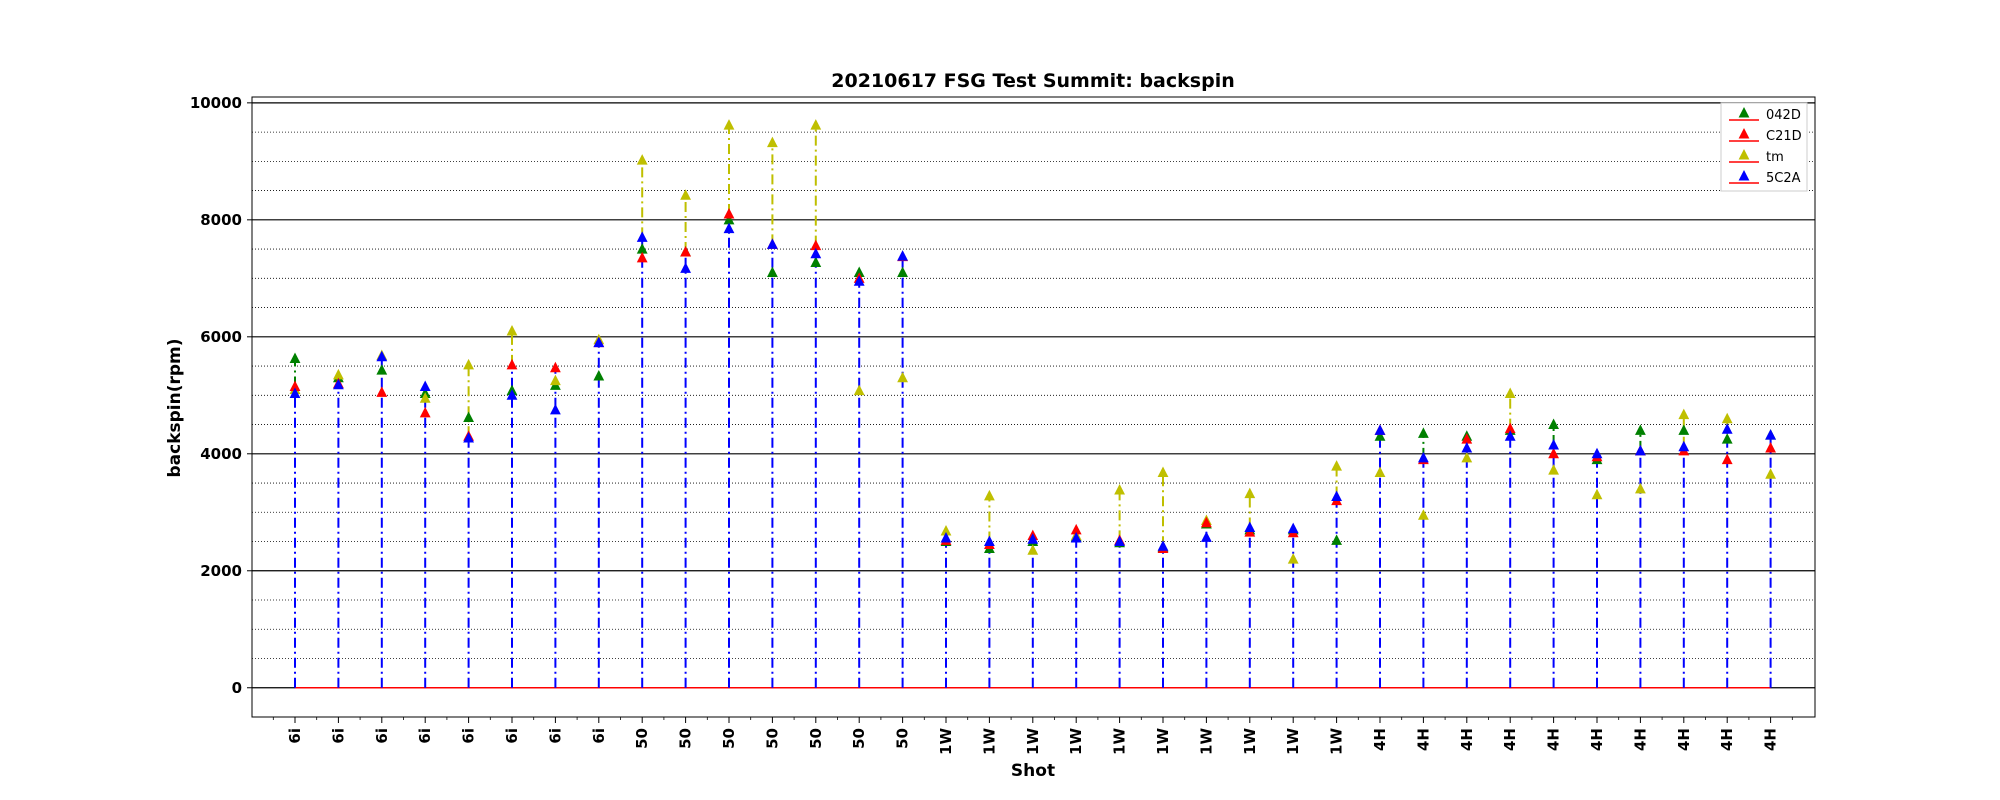 The height and width of the screenshot is (800, 2000). What do you see at coordinates (221, 337) in the screenshot?
I see `y-tick-label: 6000` at bounding box center [221, 337].